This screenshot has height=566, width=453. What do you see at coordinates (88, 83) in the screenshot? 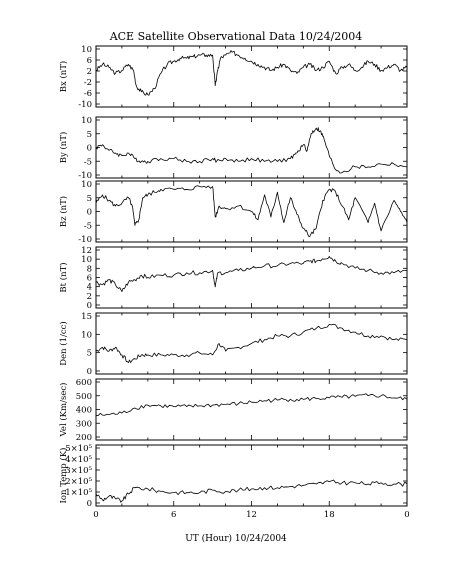
I see `y-tick-label: -2` at bounding box center [88, 83].